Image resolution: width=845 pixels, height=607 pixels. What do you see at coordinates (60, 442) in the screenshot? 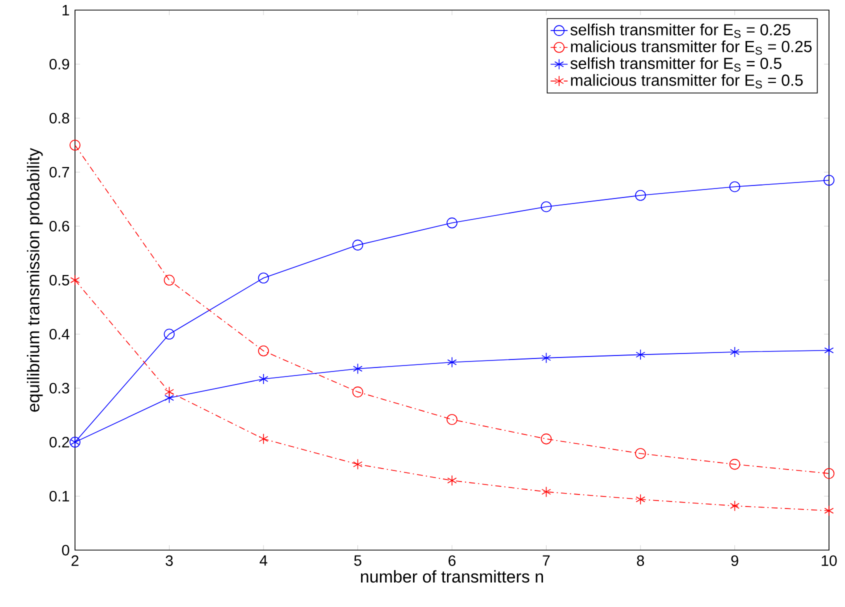
I see `y-tick-label: 0.2` at bounding box center [60, 442].